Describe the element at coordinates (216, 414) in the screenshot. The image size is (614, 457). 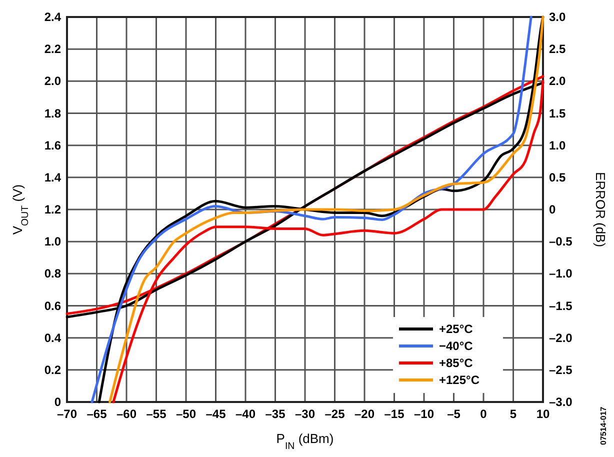
I see `x-tick-label: –45` at that location.